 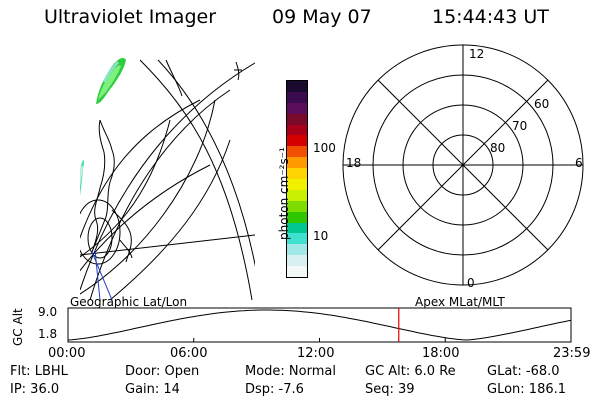 What do you see at coordinates (162, 371) in the screenshot?
I see `footer-door: Door: Open` at bounding box center [162, 371].